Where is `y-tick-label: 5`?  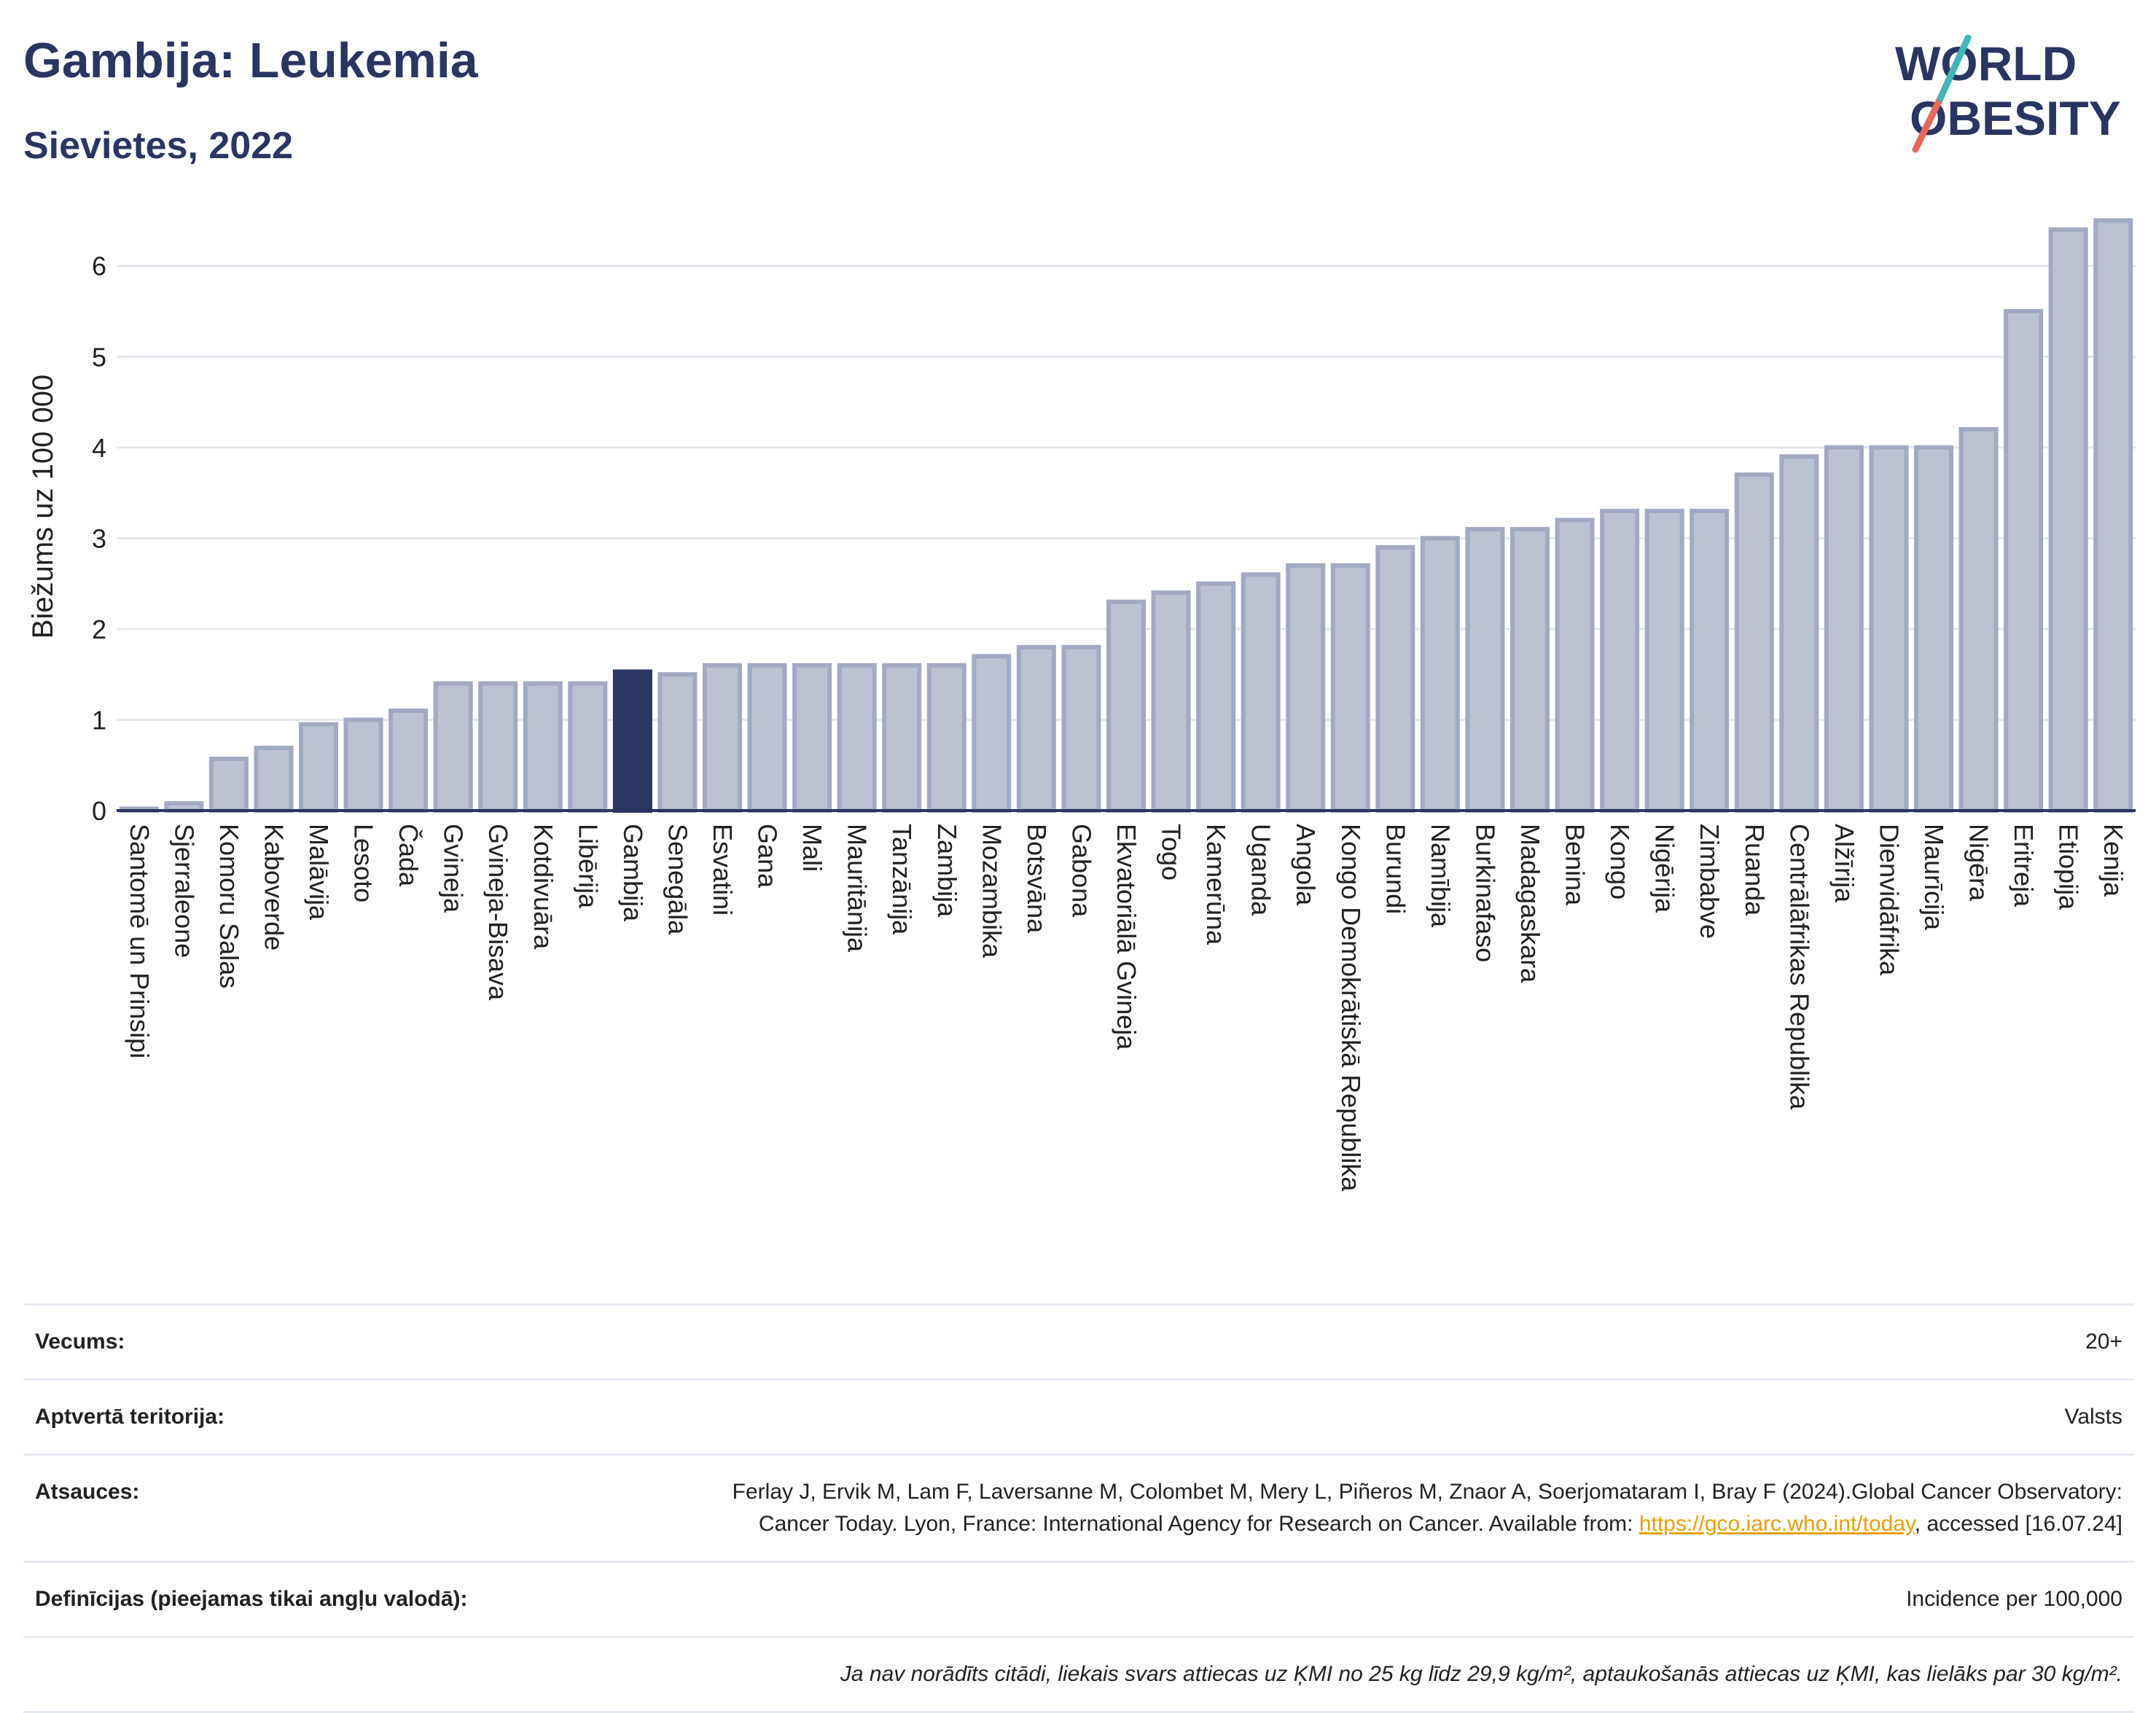 y-tick-label: 5 is located at coordinates (99, 357).